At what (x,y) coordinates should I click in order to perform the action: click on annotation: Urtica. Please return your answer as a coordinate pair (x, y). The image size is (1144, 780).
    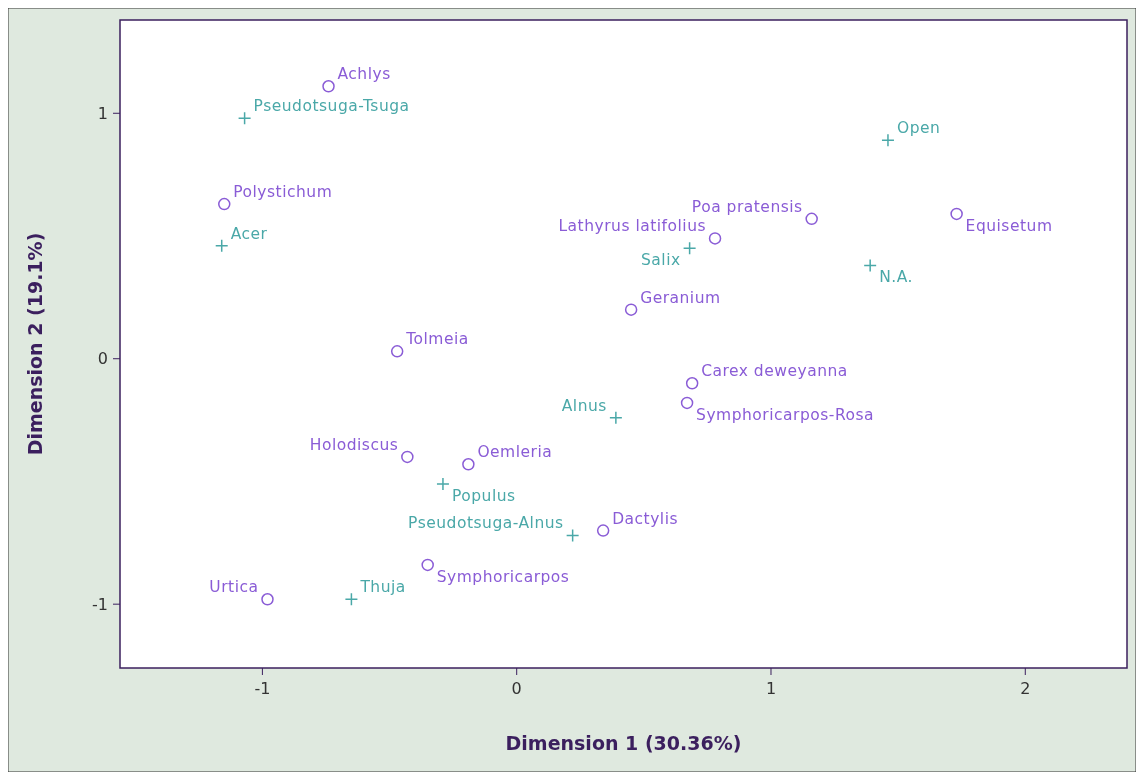
    Looking at the image, I should click on (234, 587).